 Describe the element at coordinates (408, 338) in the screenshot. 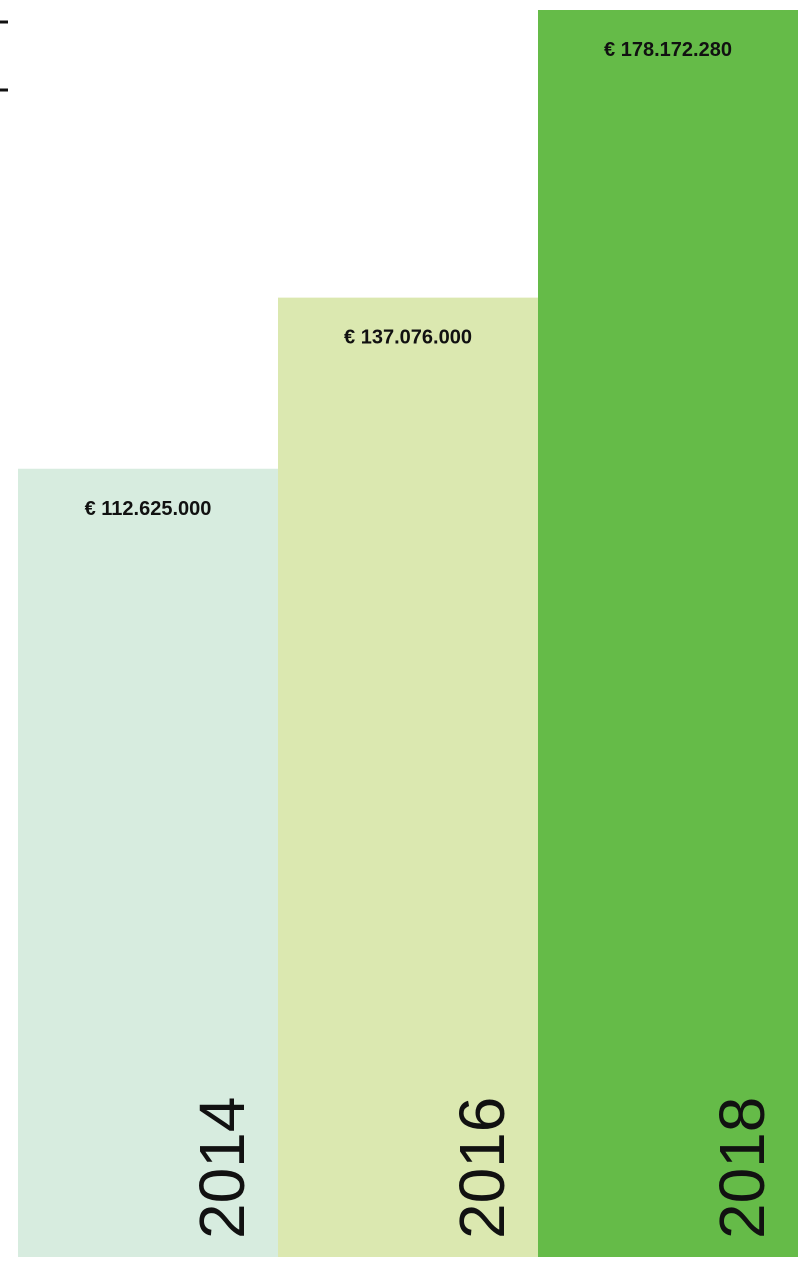

I see `value-label: € 137.076.000` at that location.